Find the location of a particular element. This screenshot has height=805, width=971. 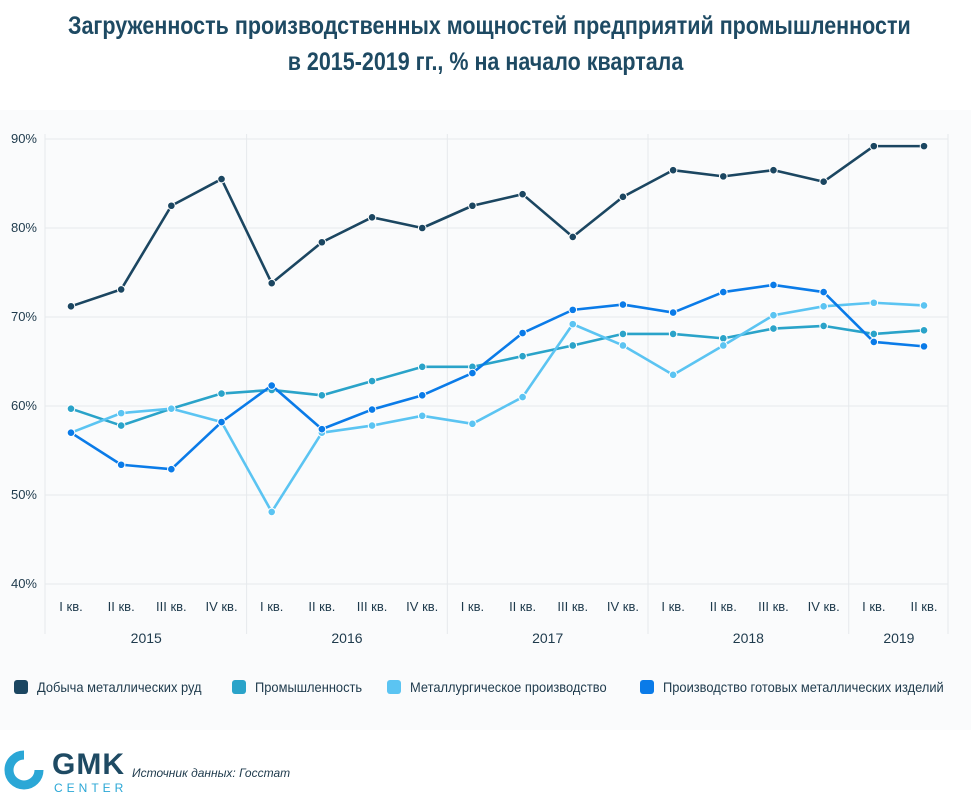

y-tick-label: 90% is located at coordinates (24, 138).